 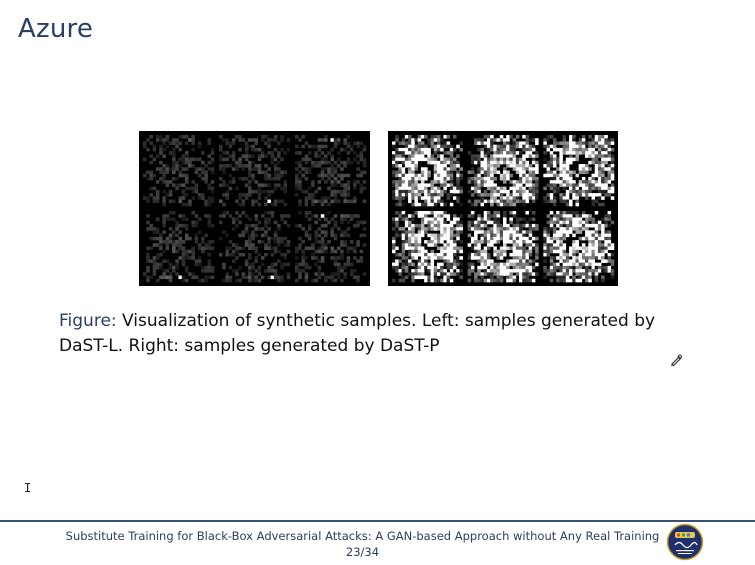 I want to click on page-number: 23/34, so click(x=362, y=552).